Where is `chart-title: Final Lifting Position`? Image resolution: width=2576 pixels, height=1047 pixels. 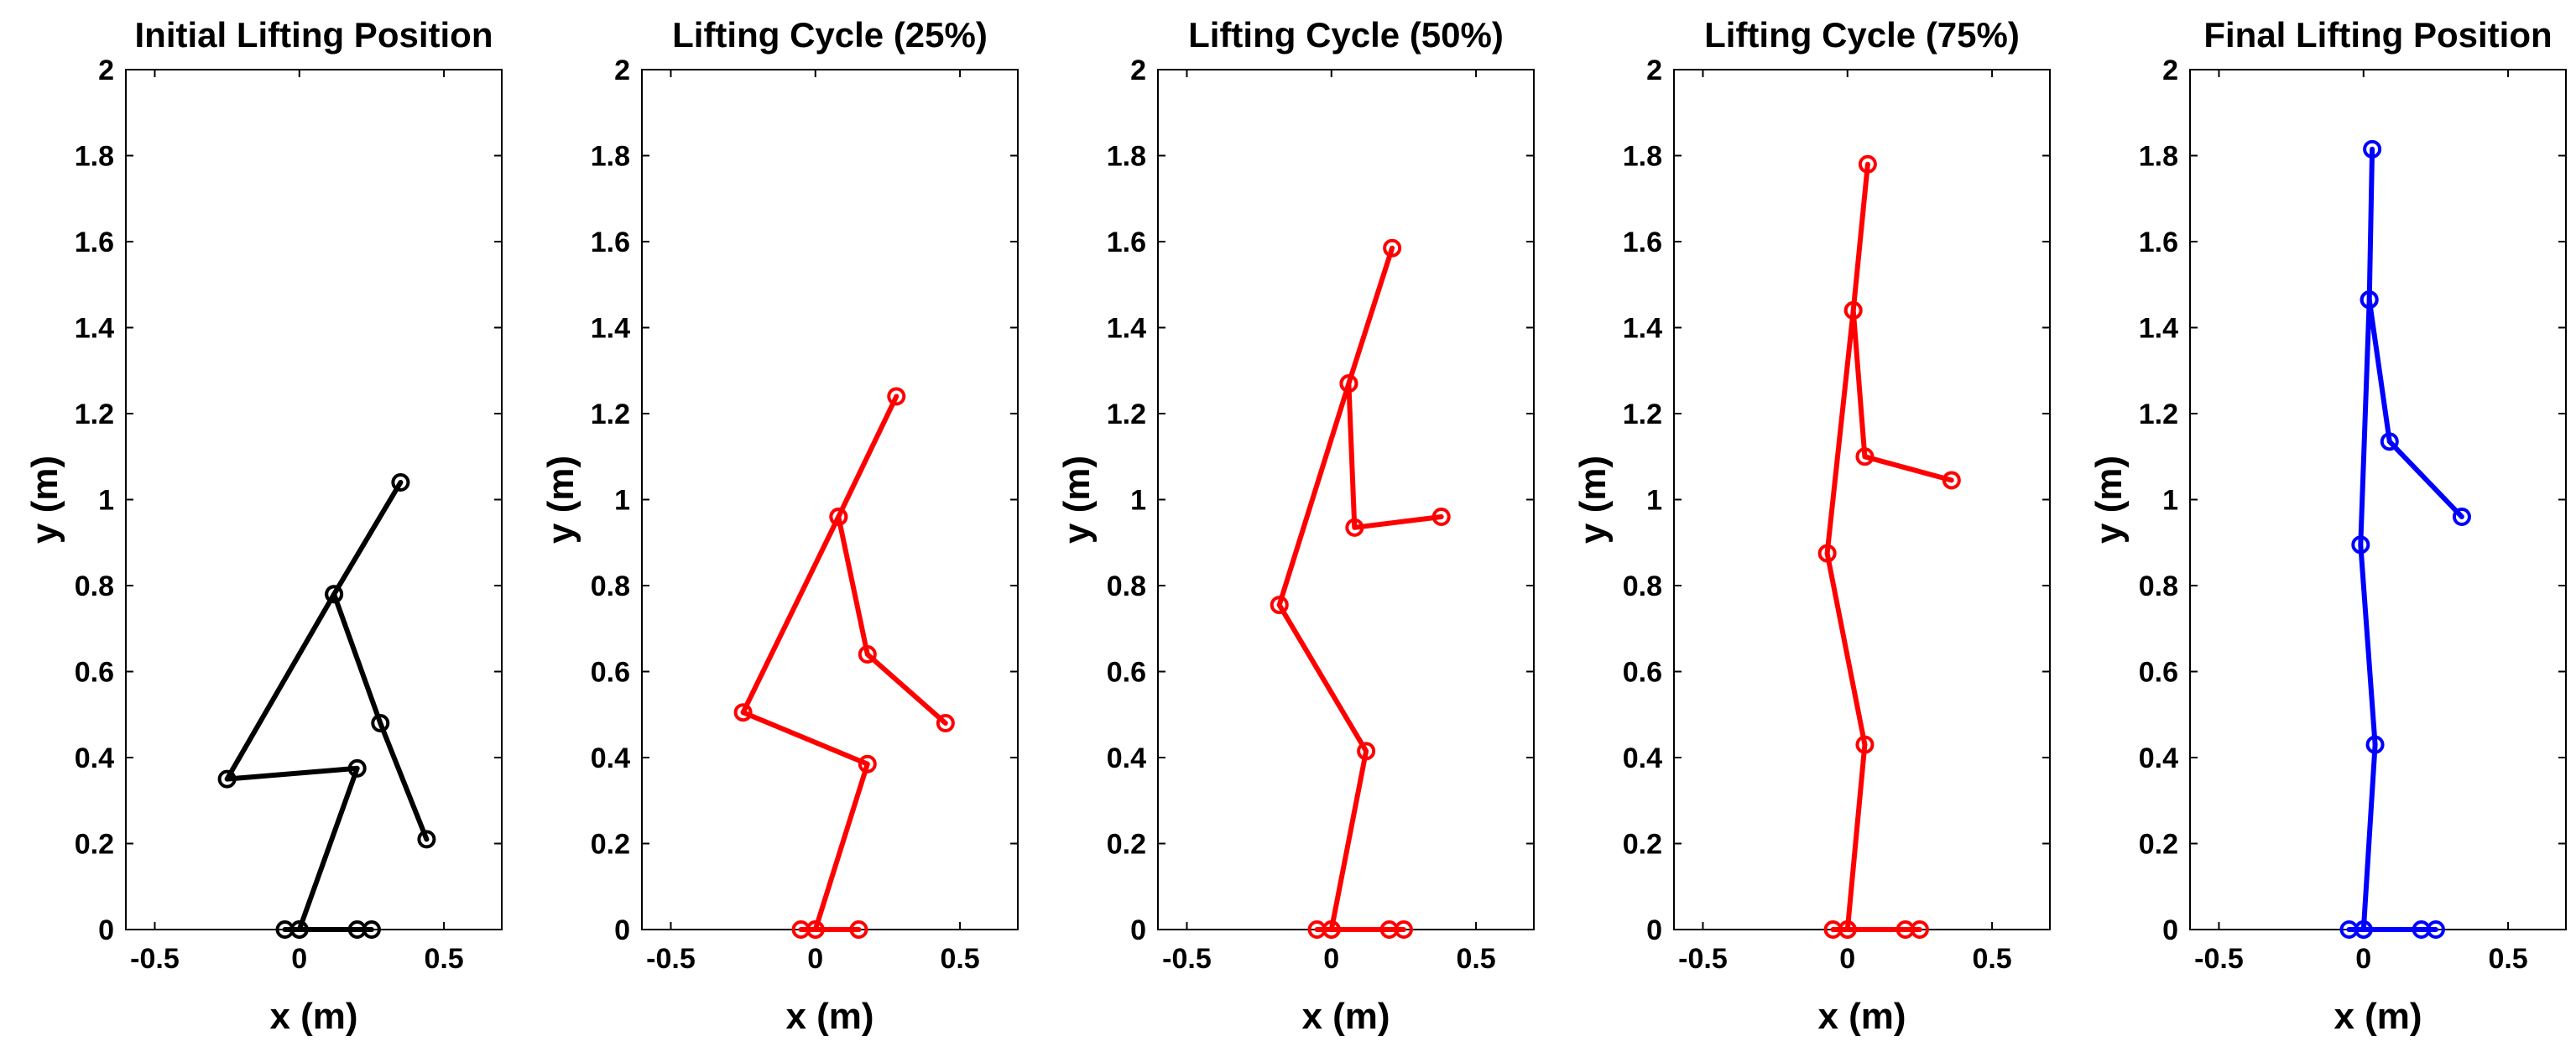 chart-title: Final Lifting Position is located at coordinates (2377, 35).